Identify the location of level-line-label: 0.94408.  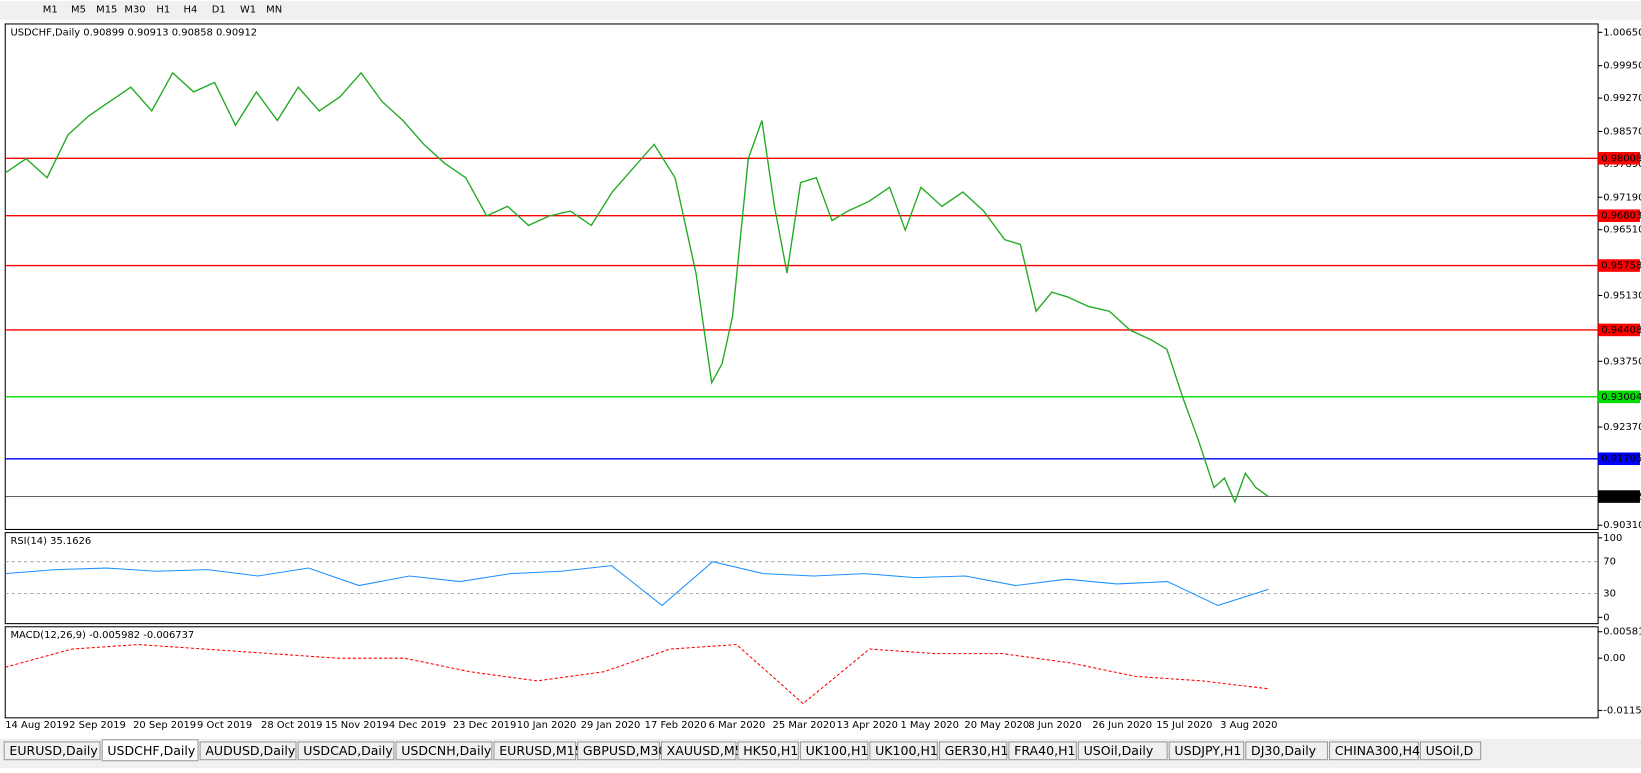
(1621, 330).